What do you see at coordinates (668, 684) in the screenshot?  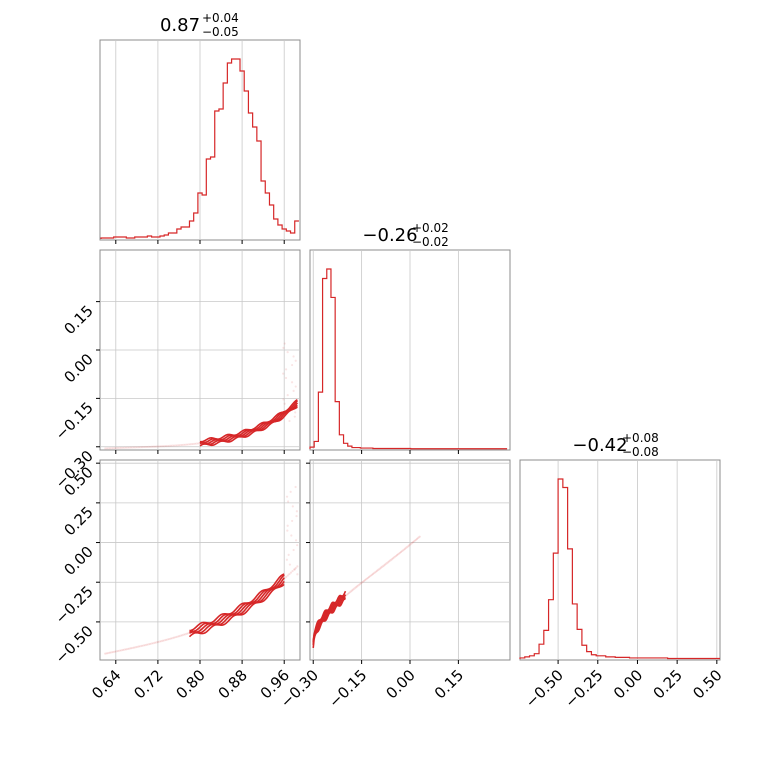 I see `x-tick-label-p3: 0.25` at bounding box center [668, 684].